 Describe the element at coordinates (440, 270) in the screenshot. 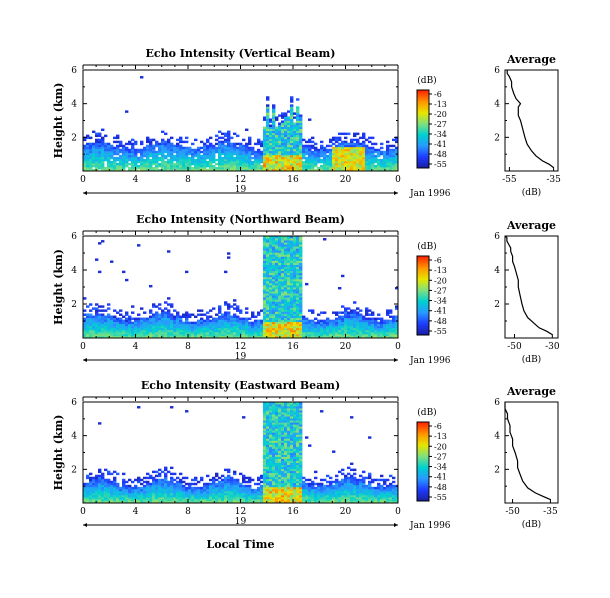

I see `colorbar-label: -13` at that location.